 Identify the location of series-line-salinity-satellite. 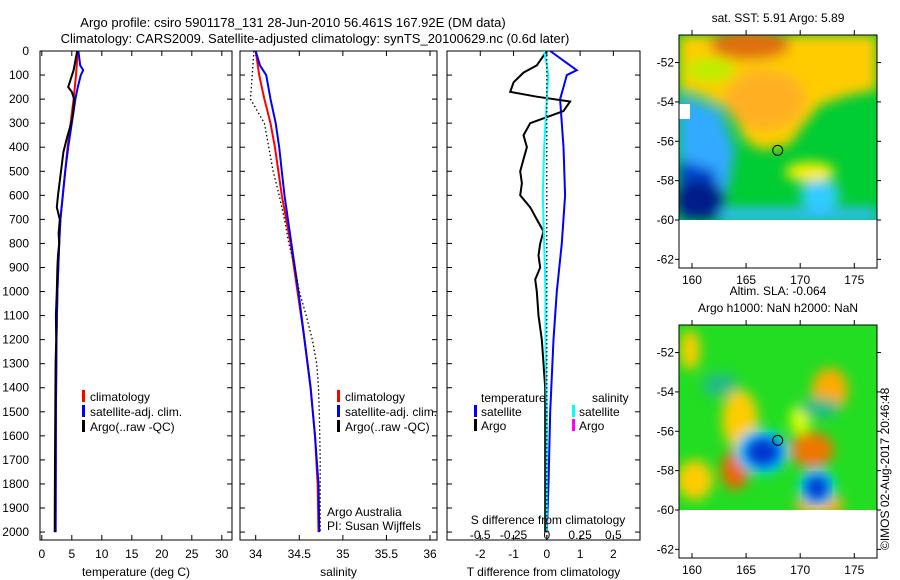
(545, 291).